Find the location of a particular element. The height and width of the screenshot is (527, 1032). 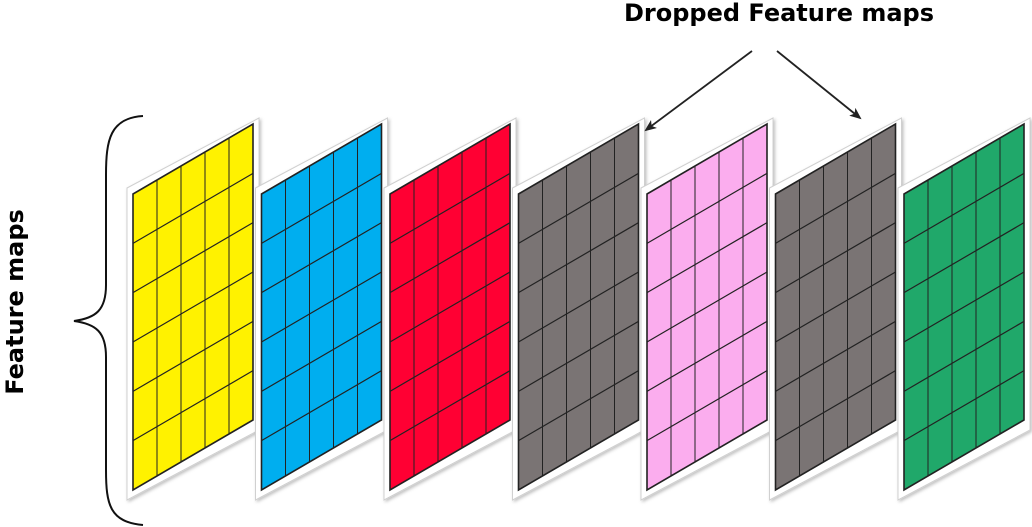

feature-map-red is located at coordinates (450, 309).